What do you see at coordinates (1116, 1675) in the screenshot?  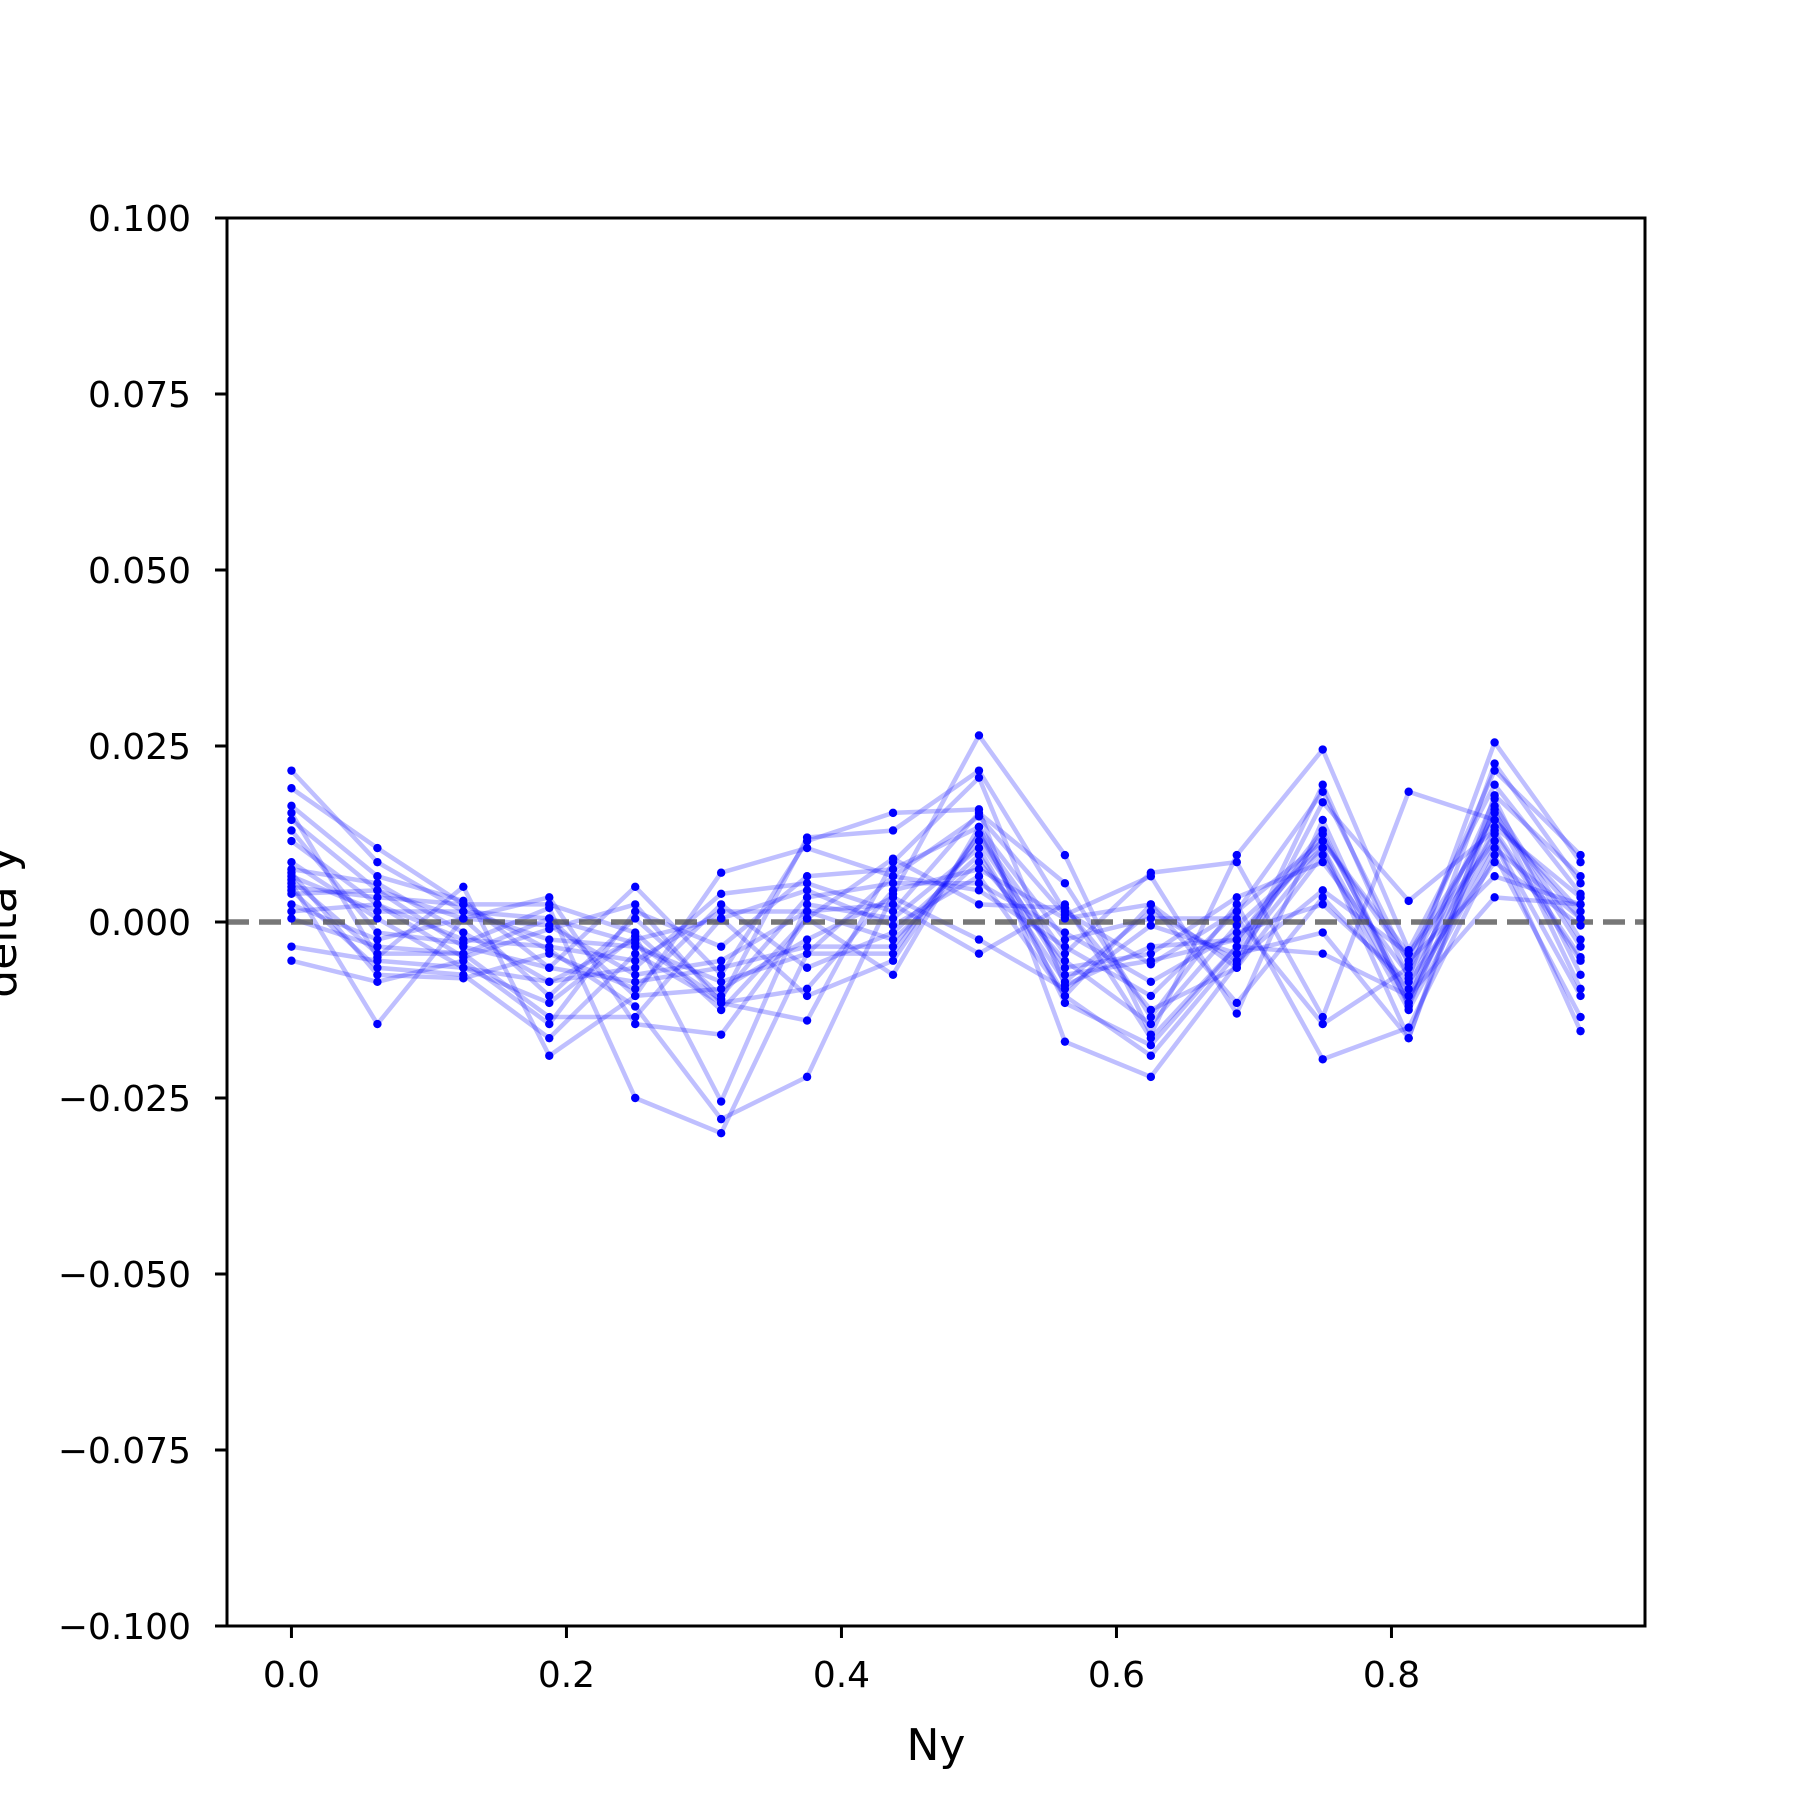 I see `x-tick-label-4: 0.6` at bounding box center [1116, 1675].